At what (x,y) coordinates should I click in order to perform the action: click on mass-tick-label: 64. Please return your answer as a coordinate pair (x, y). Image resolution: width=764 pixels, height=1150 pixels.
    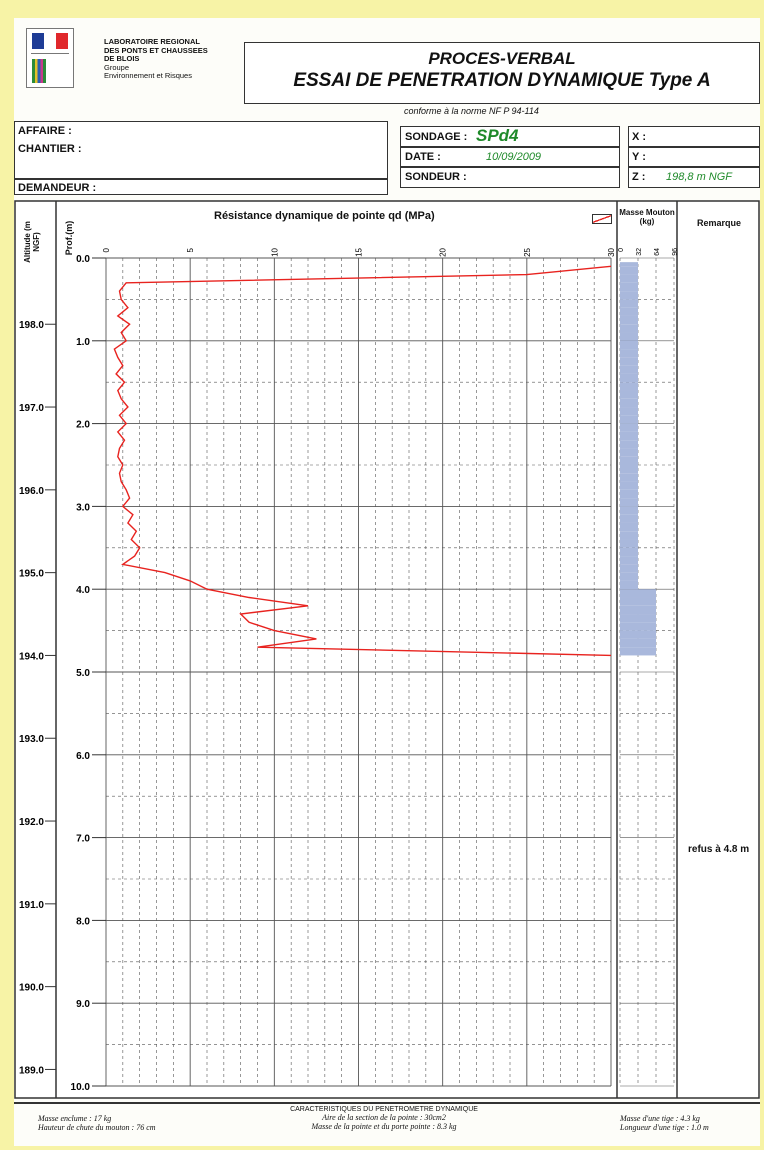
    Looking at the image, I should click on (657, 252).